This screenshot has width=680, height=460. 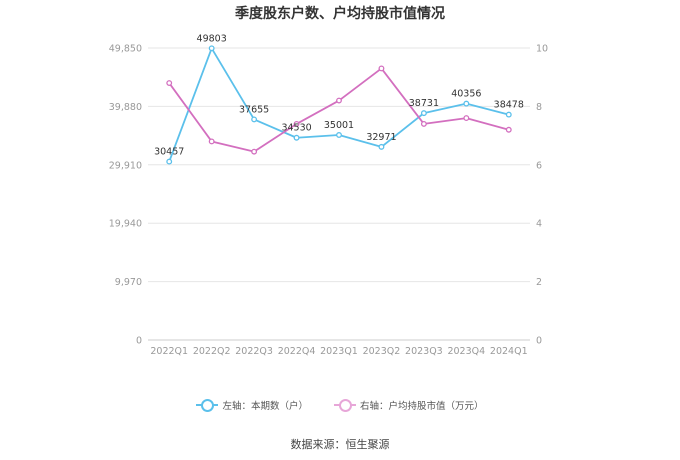 What do you see at coordinates (297, 351) in the screenshot?
I see `x-axis-tick-label: 2022Q4` at bounding box center [297, 351].